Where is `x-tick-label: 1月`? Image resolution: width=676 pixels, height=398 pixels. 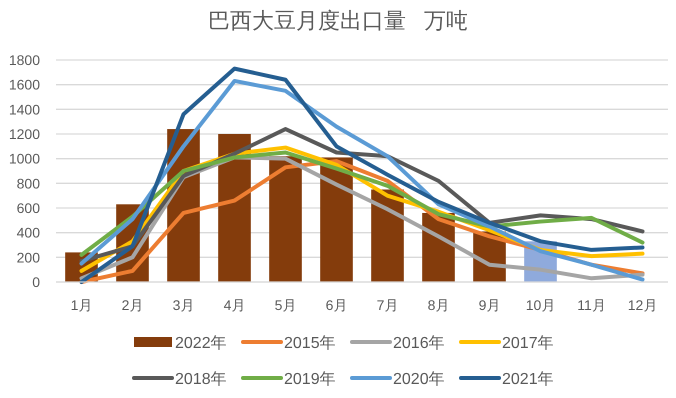 x-tick-label: 1月 is located at coordinates (81, 305).